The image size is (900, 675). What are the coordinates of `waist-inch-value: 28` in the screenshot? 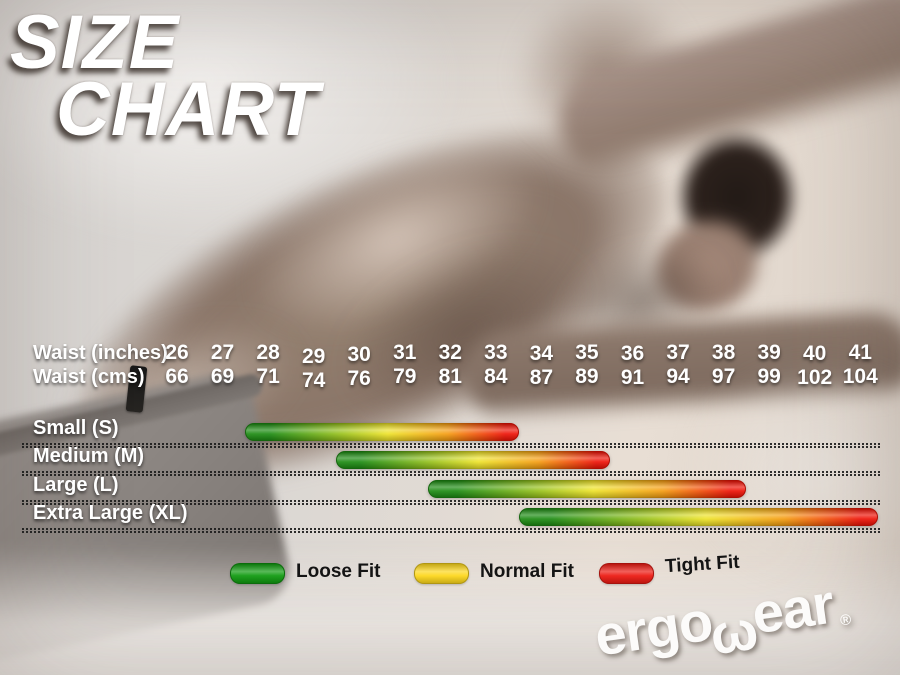 It's located at (268, 352).